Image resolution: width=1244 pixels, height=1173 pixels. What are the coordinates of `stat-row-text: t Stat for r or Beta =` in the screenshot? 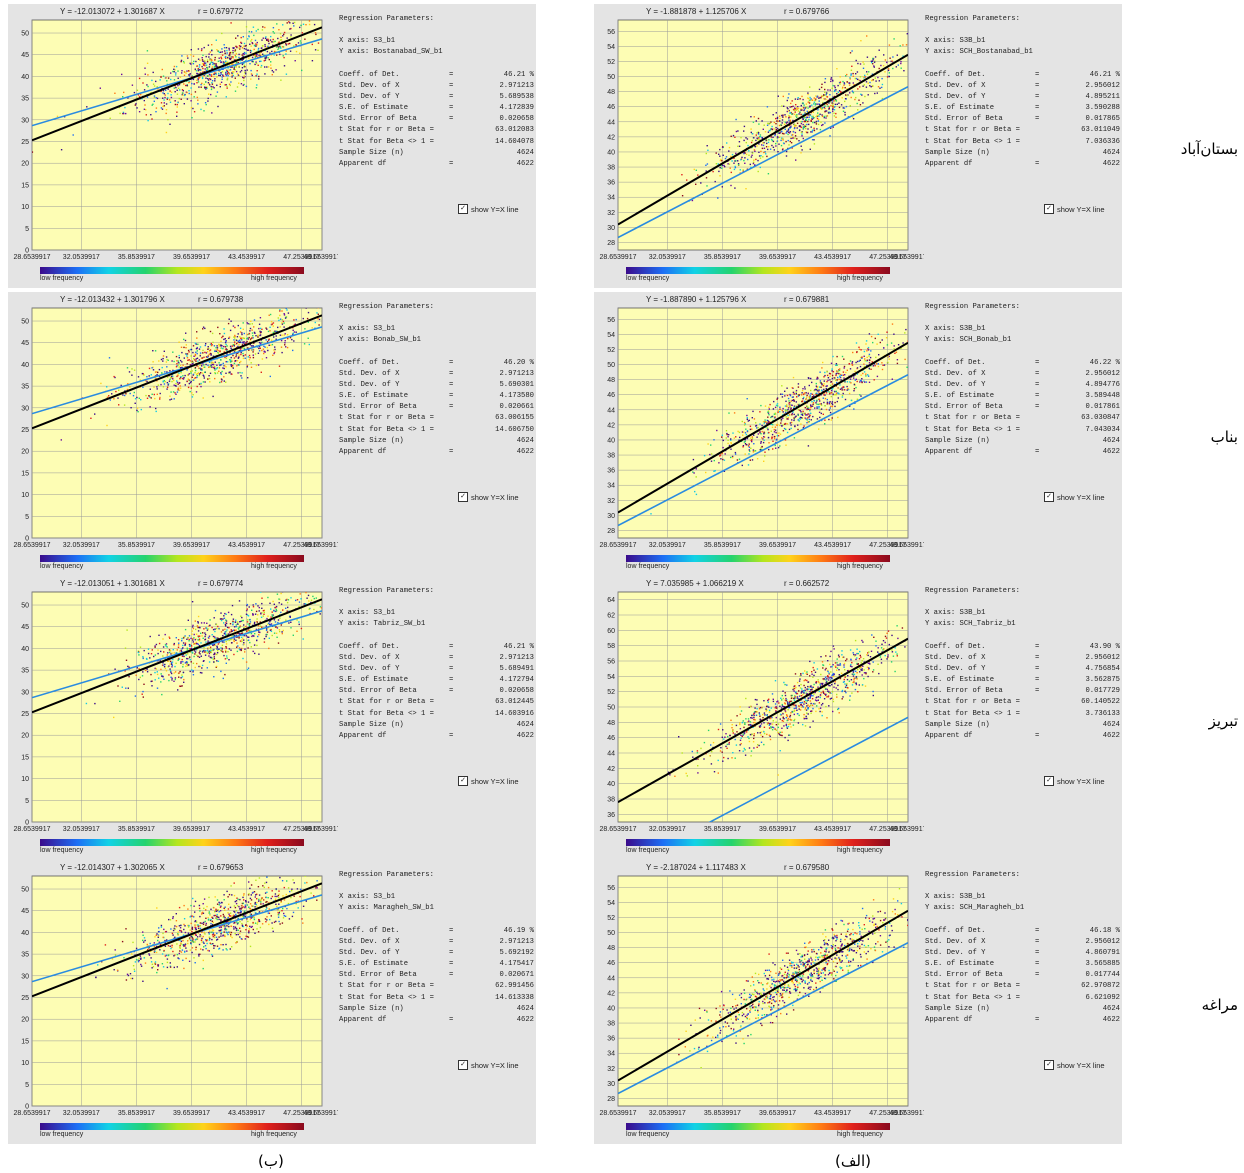 It's located at (386, 702).